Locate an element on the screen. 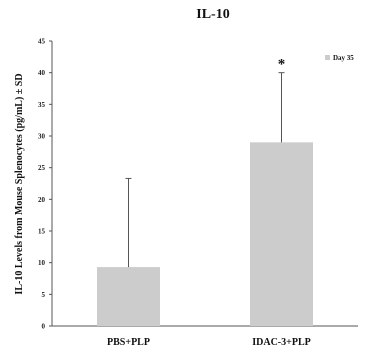  annotations: * is located at coordinates (282, 65).